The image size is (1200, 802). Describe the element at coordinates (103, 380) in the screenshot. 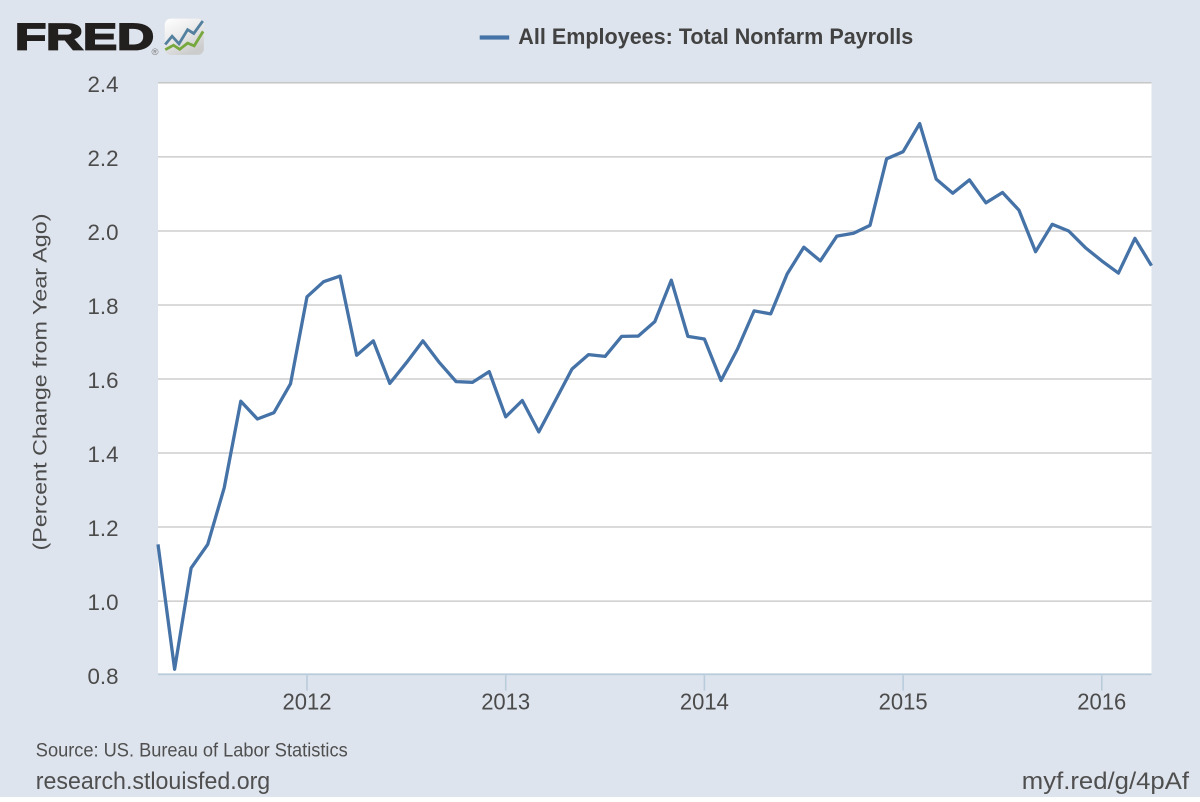

I see `svg-text: 1.6` at that location.